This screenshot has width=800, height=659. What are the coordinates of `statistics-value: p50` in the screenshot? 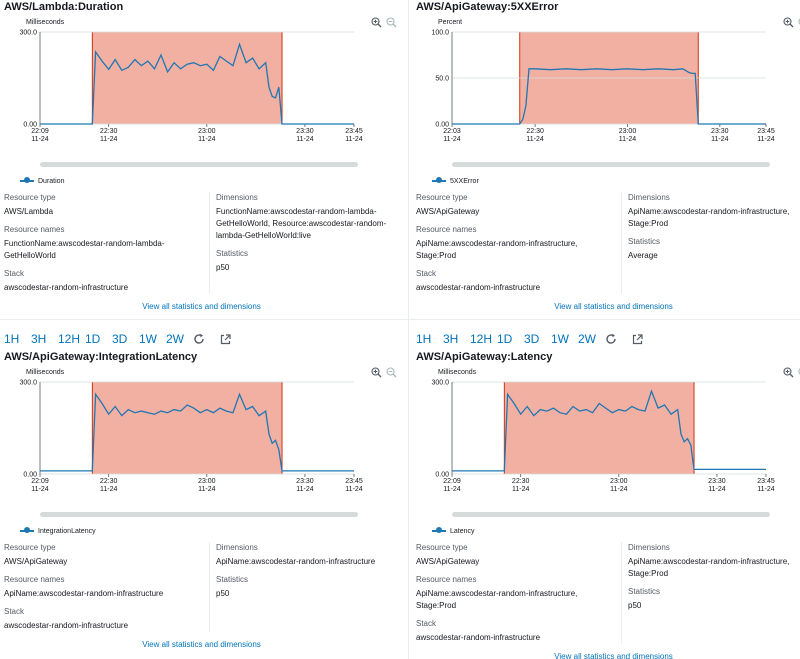 It's located at (223, 267).